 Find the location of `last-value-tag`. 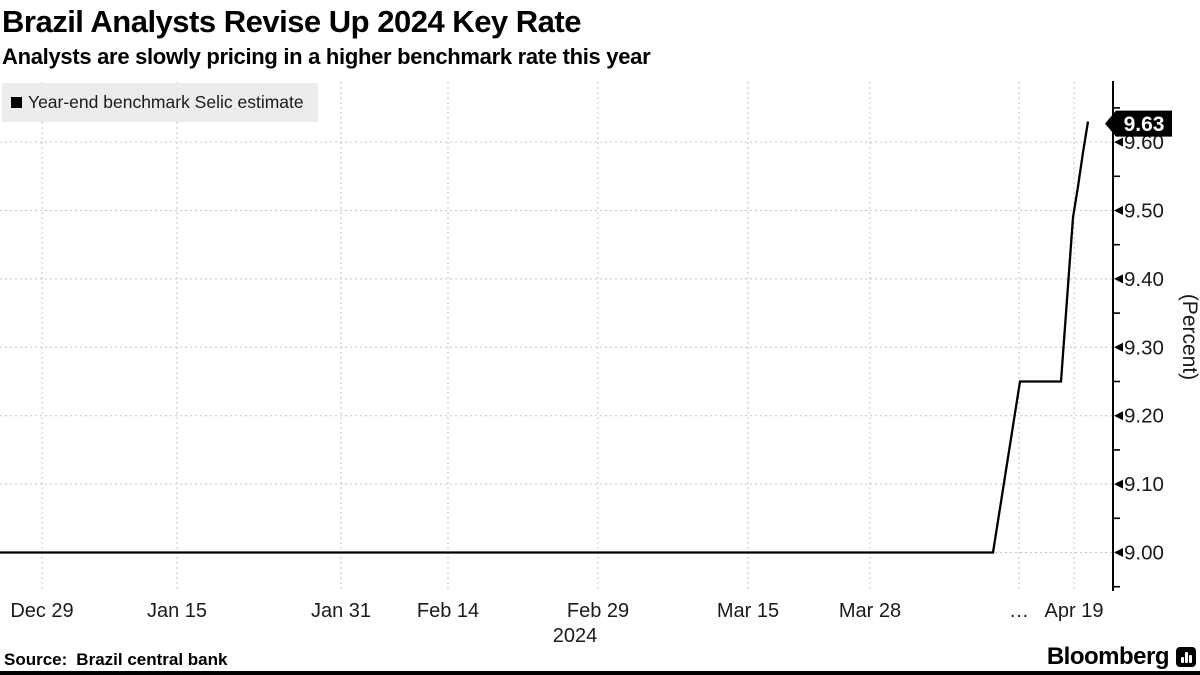

last-value-tag is located at coordinates (1138, 123).